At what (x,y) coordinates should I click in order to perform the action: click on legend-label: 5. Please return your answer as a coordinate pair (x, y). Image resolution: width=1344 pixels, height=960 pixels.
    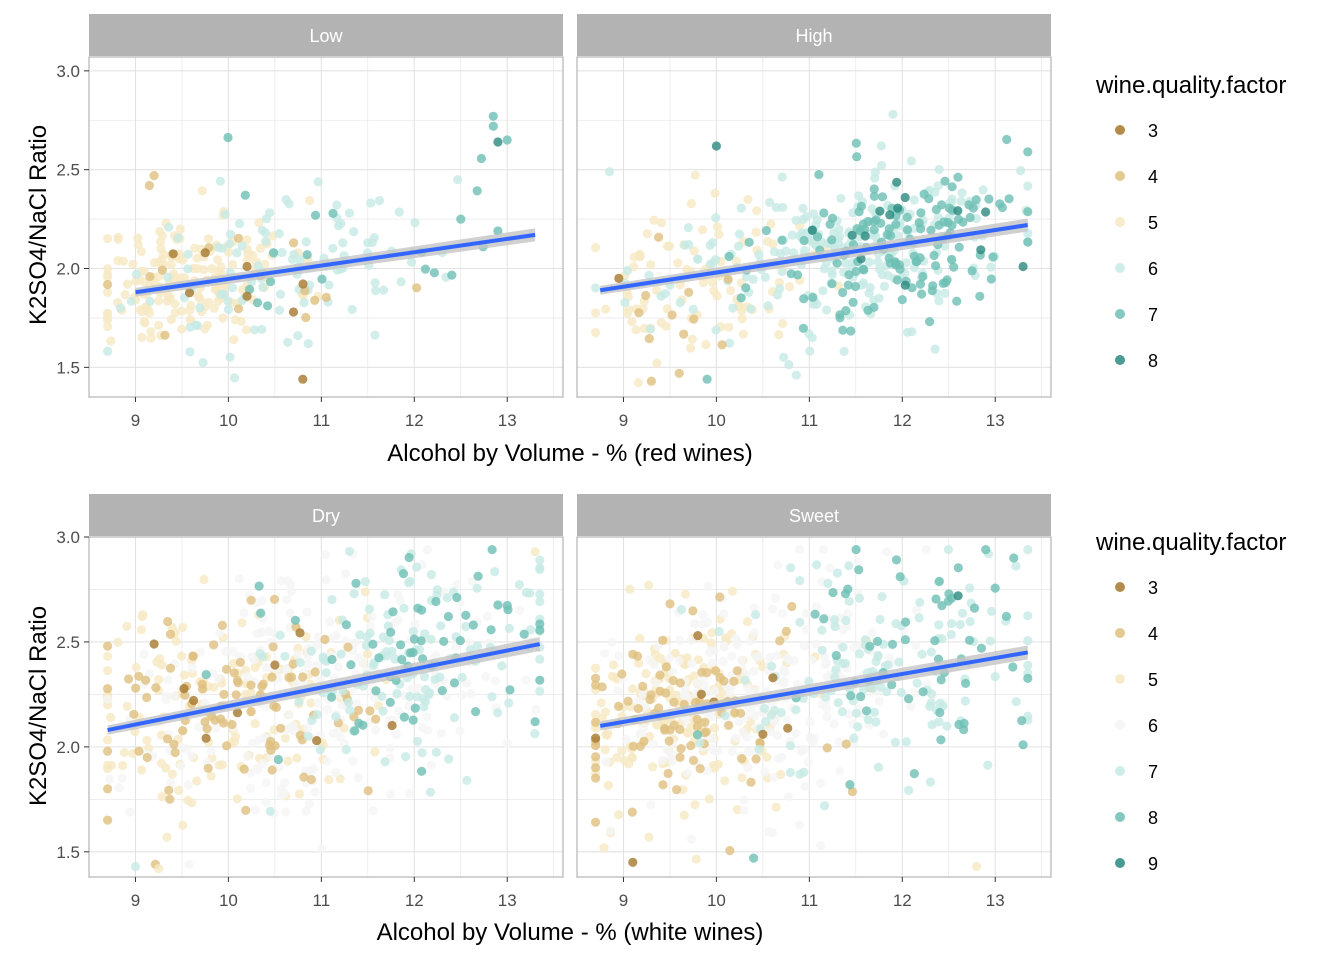
    Looking at the image, I should click on (1153, 680).